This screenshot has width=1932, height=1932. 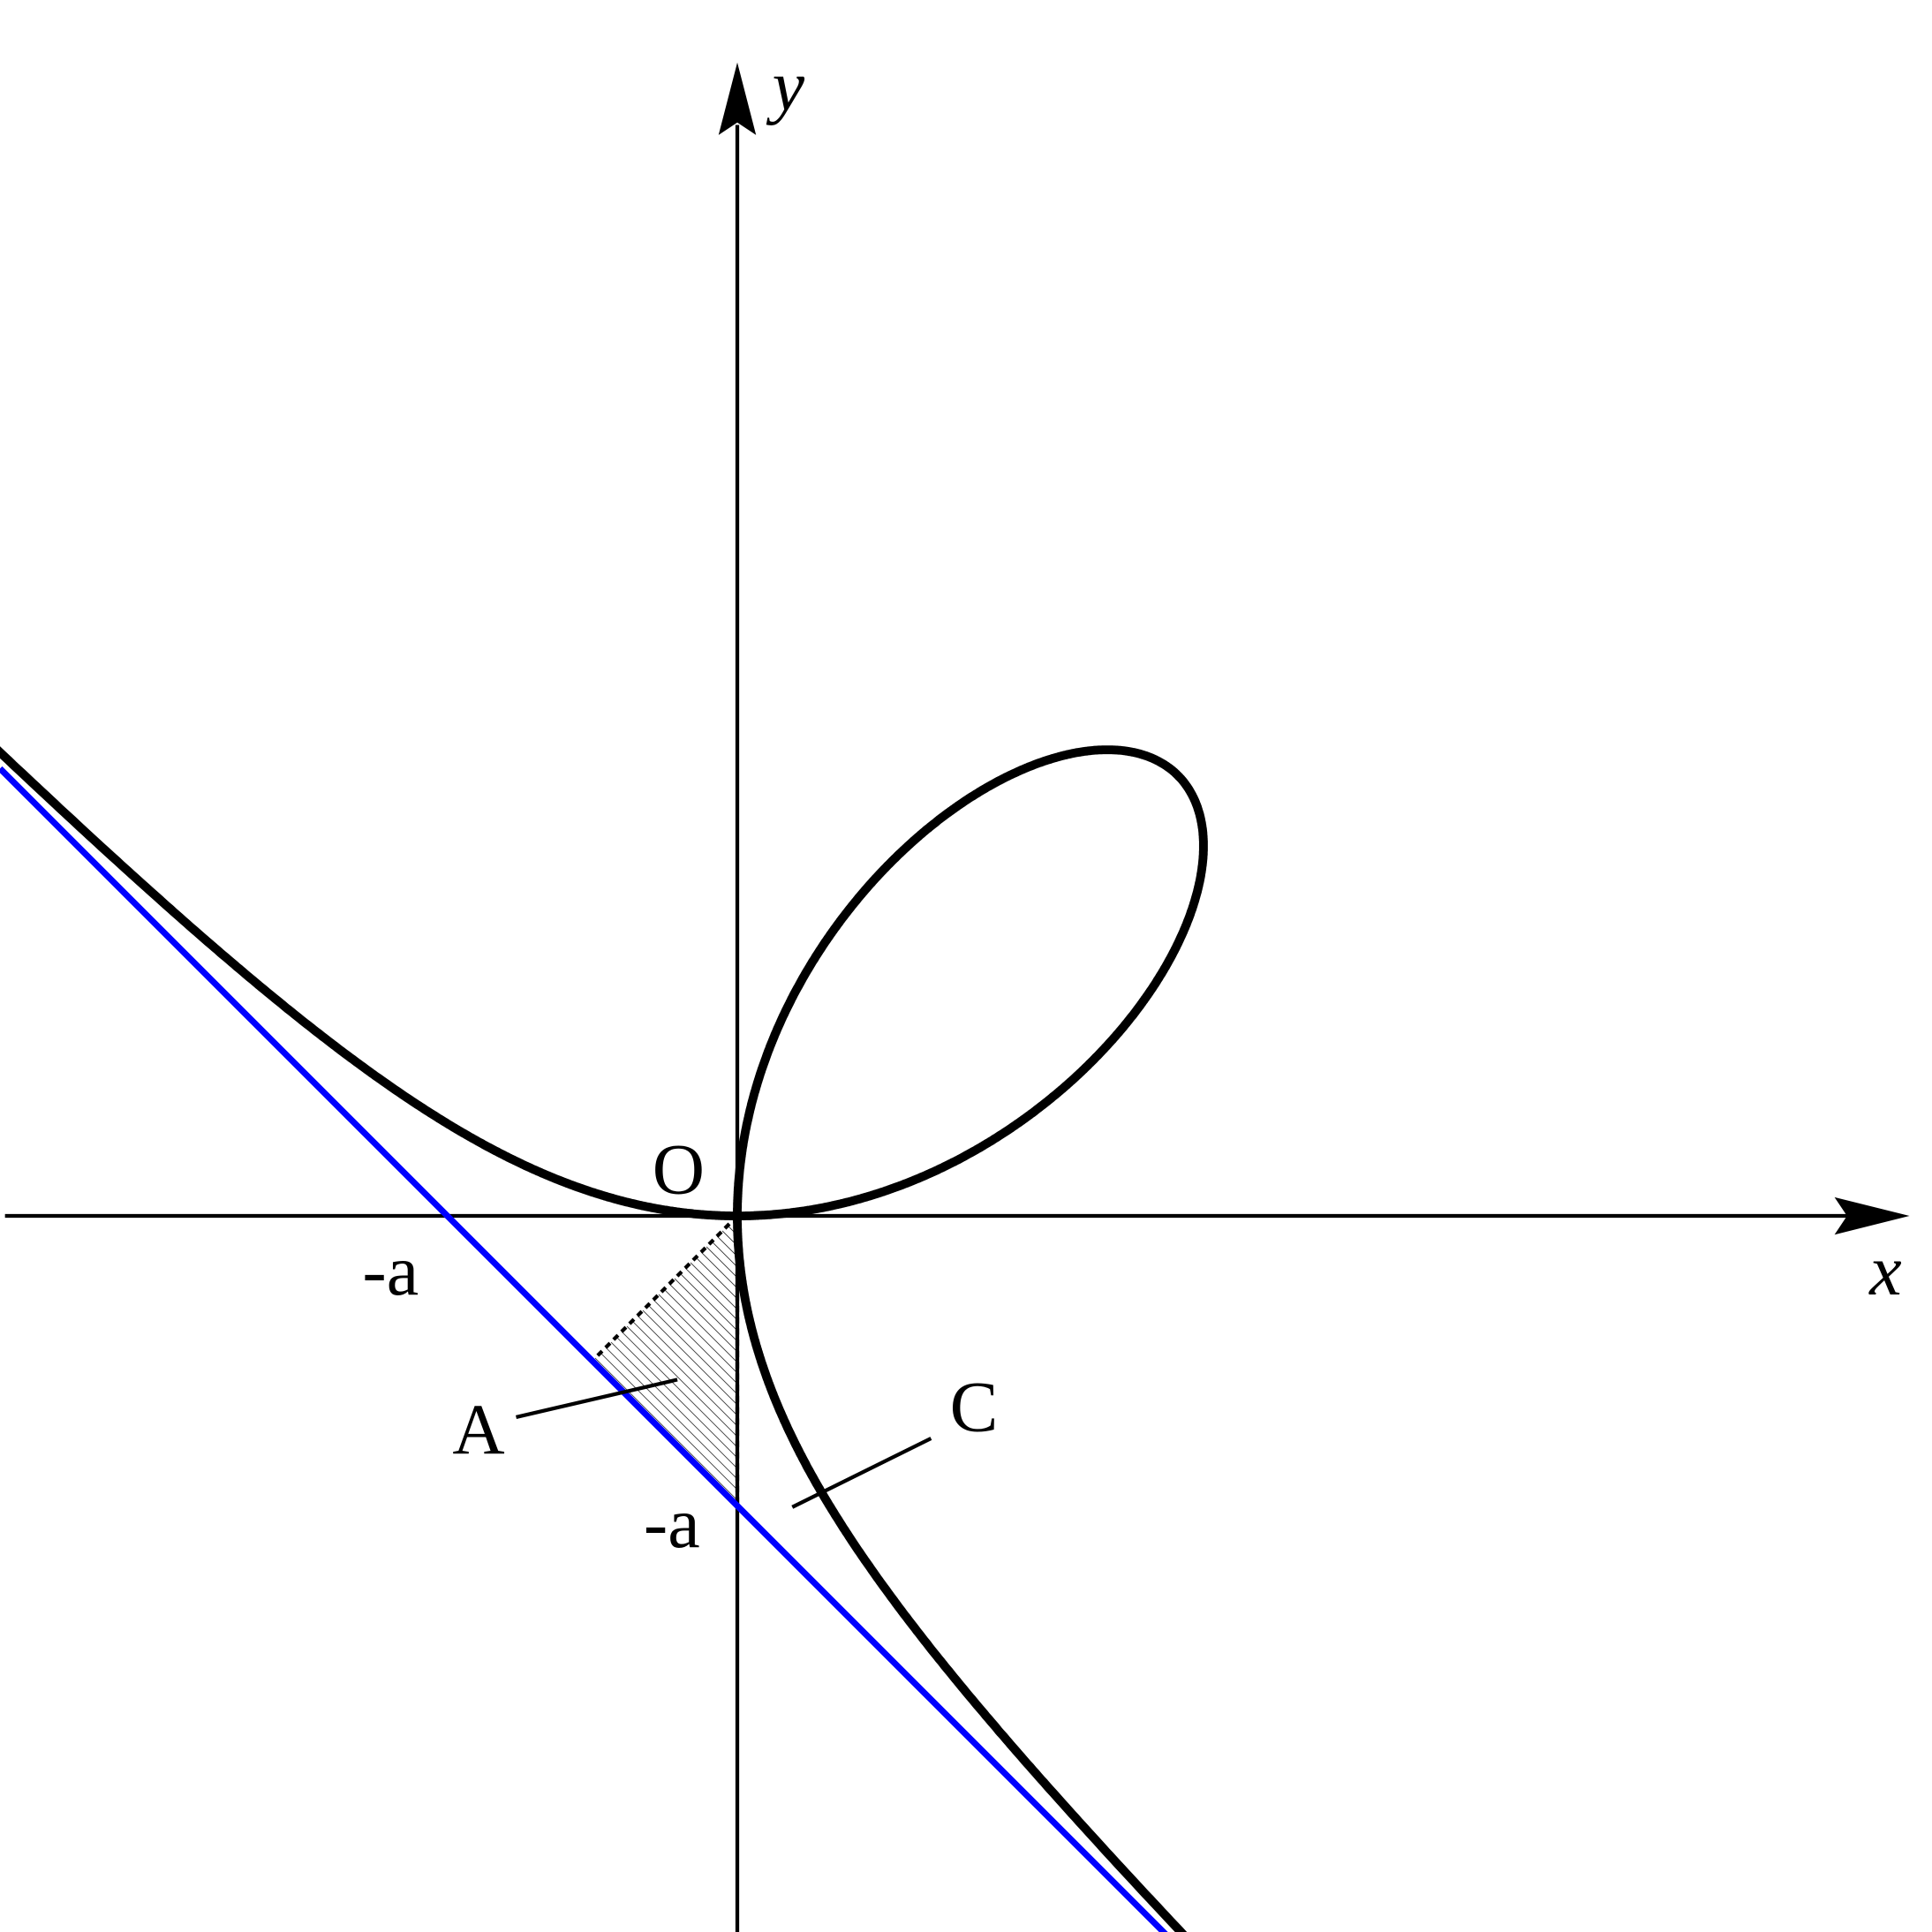 What do you see at coordinates (1872, 1215) in the screenshot?
I see `x-arrow` at bounding box center [1872, 1215].